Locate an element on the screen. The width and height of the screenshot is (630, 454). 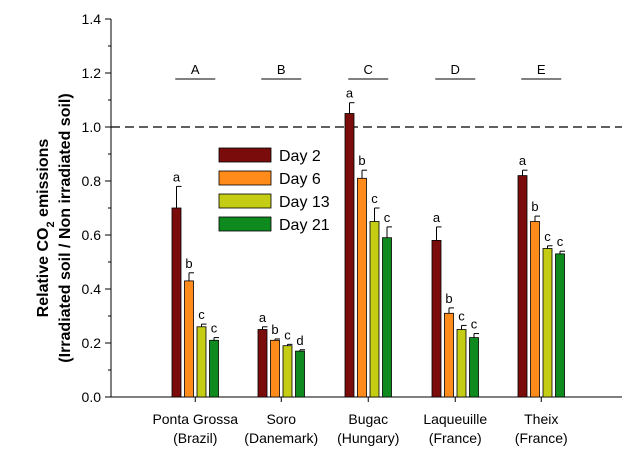
group-label: B is located at coordinates (281, 69).